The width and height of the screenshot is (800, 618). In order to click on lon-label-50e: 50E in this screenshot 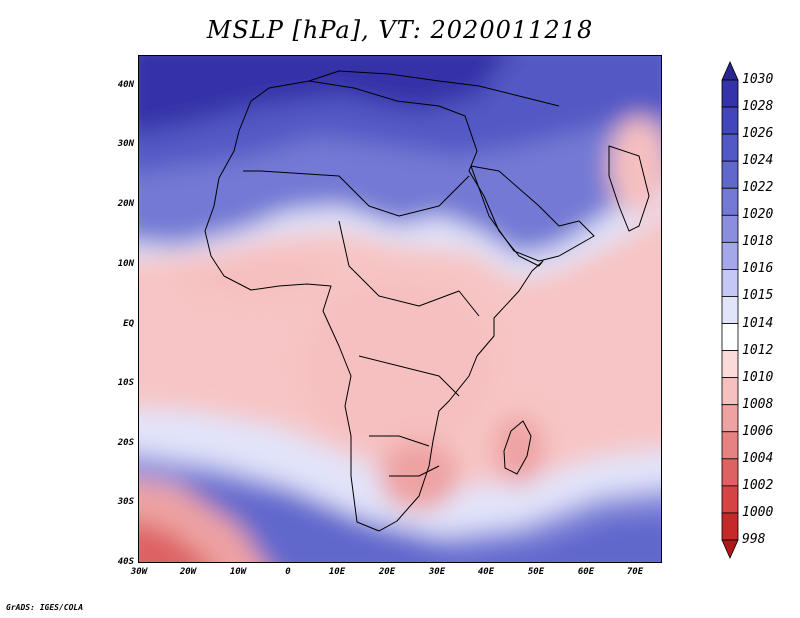, I will do `click(536, 572)`.